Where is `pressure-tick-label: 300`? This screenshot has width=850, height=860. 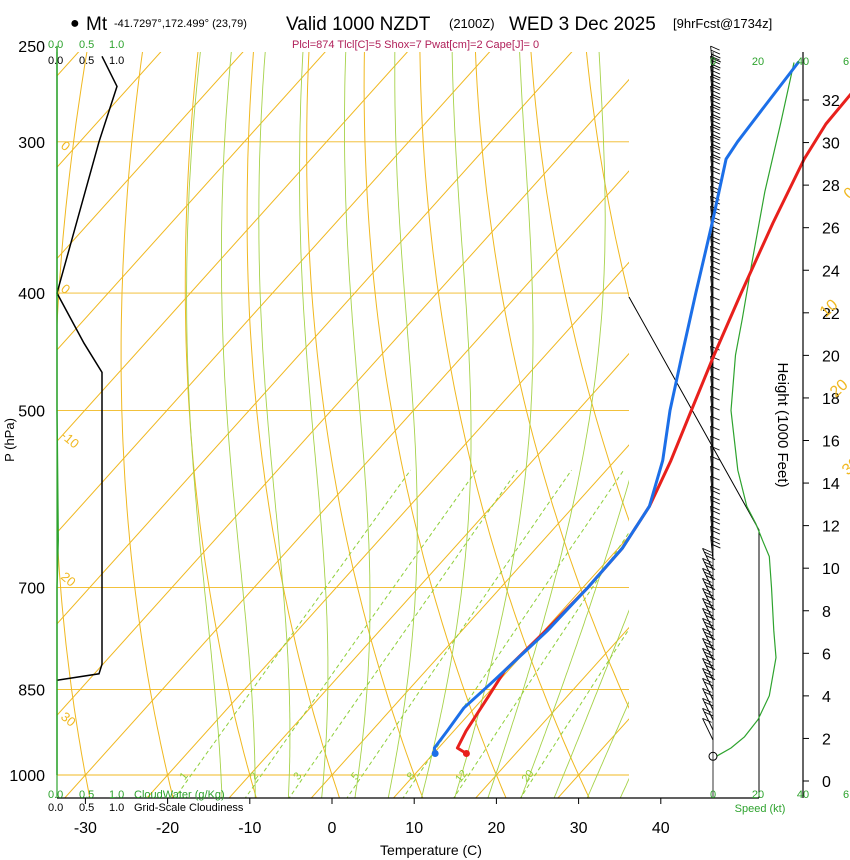
pressure-tick-label: 300 is located at coordinates (31, 143).